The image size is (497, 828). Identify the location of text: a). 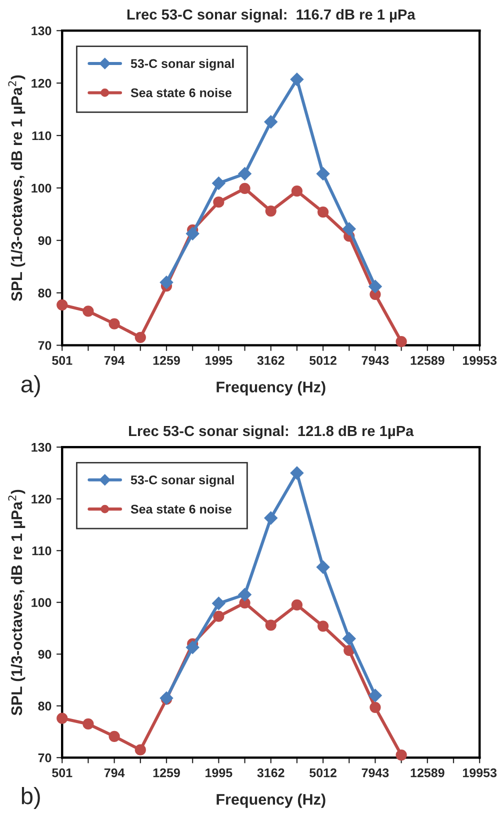
(30, 386).